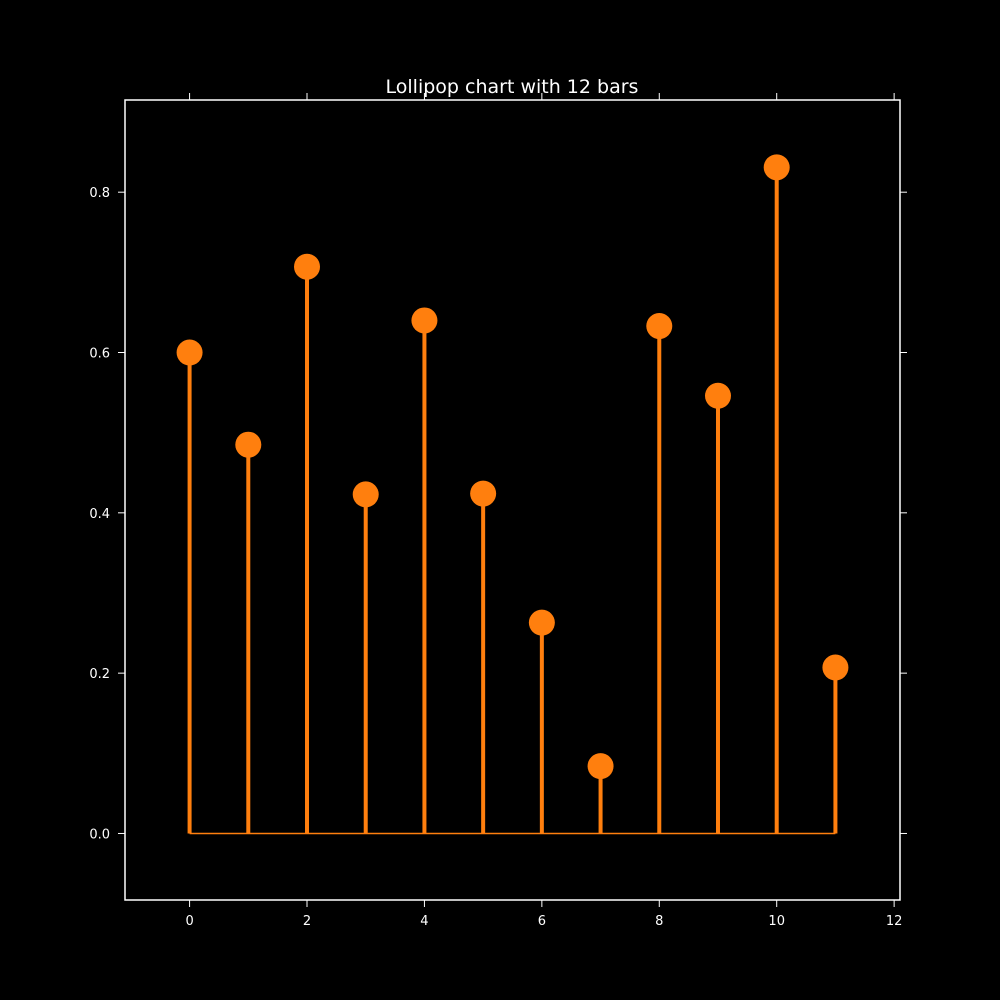 The height and width of the screenshot is (1000, 1000). Describe the element at coordinates (99, 354) in the screenshot. I see `y-tick-label: 0.6` at that location.